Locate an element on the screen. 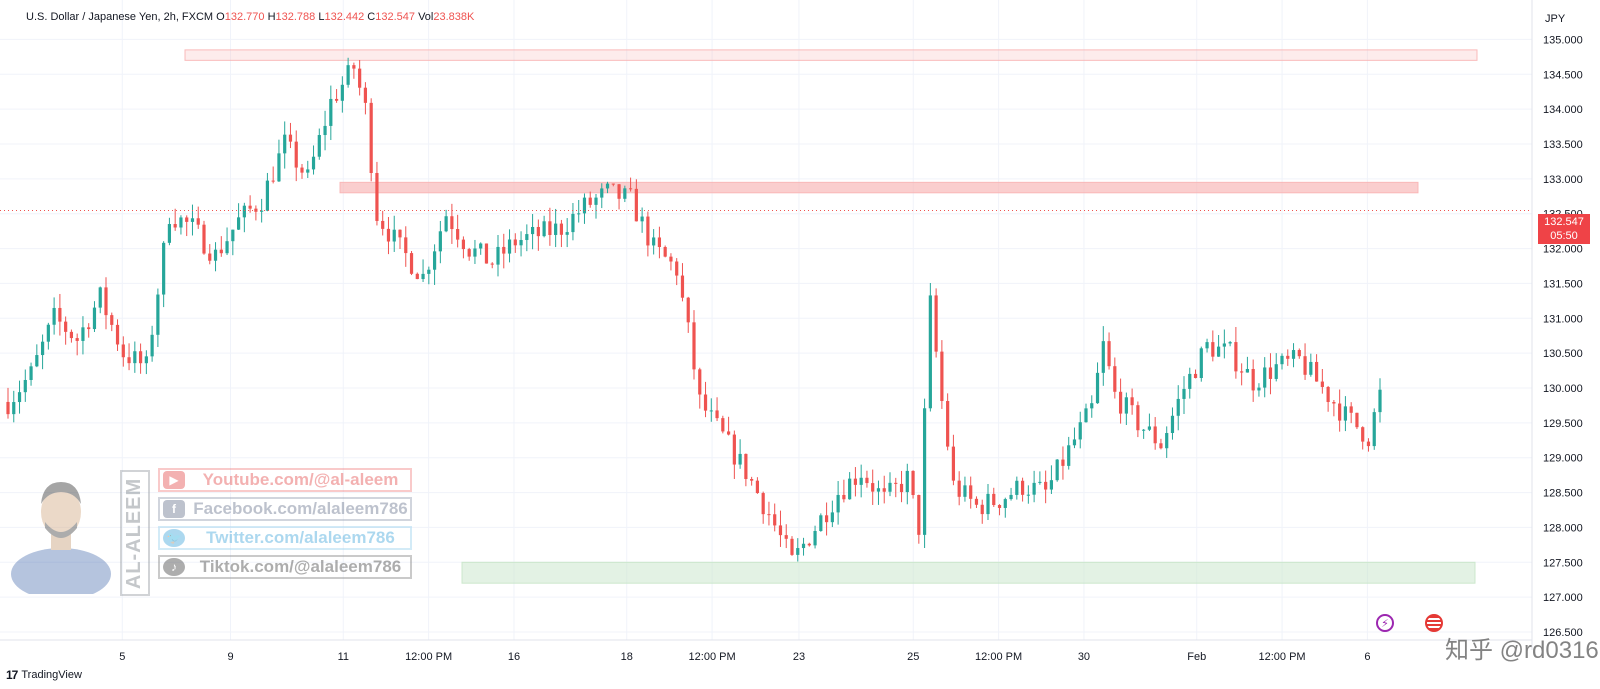  tradingview-label: TradingView is located at coordinates (51, 675).